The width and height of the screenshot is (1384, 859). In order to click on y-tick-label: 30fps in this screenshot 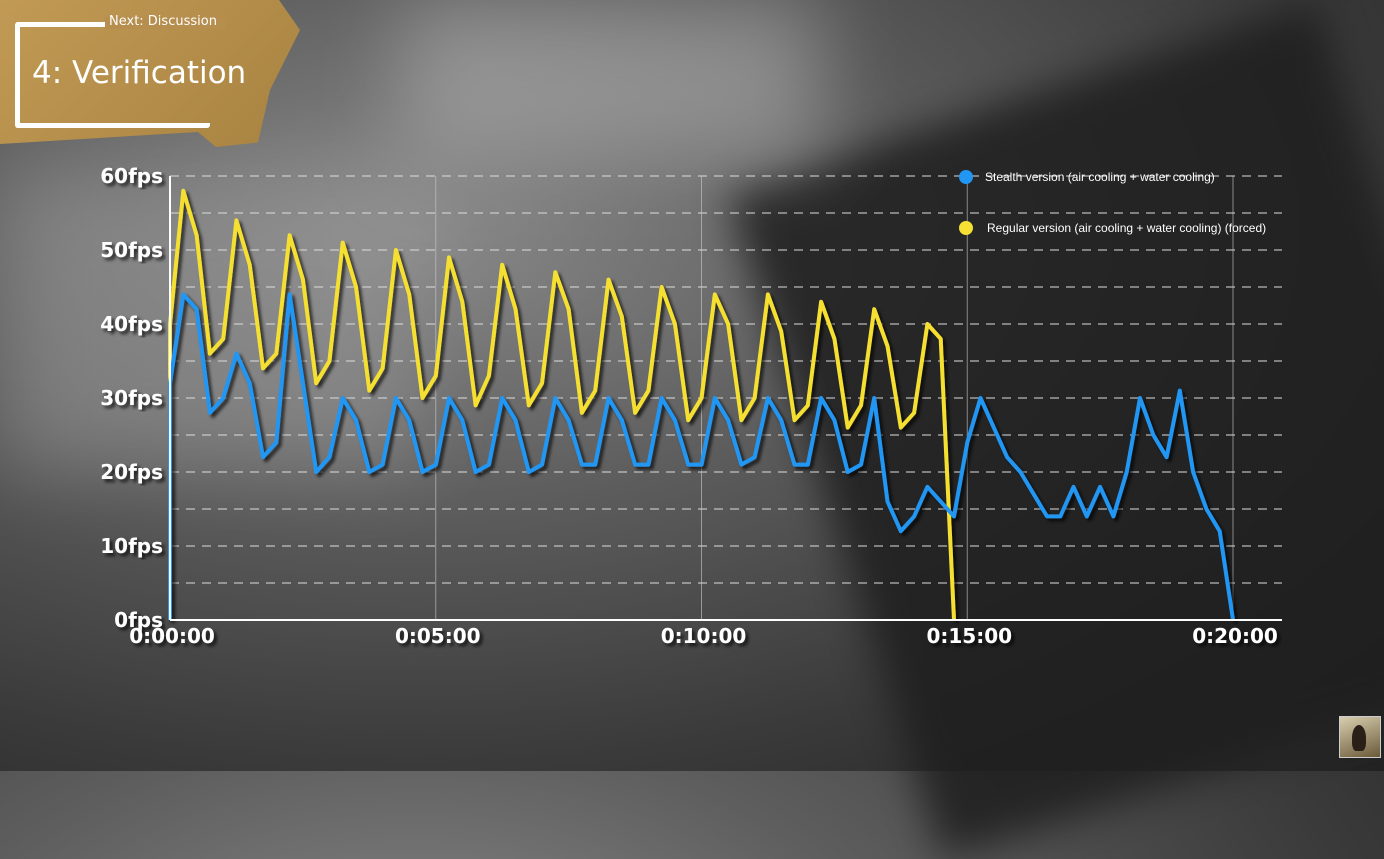, I will do `click(131, 398)`.